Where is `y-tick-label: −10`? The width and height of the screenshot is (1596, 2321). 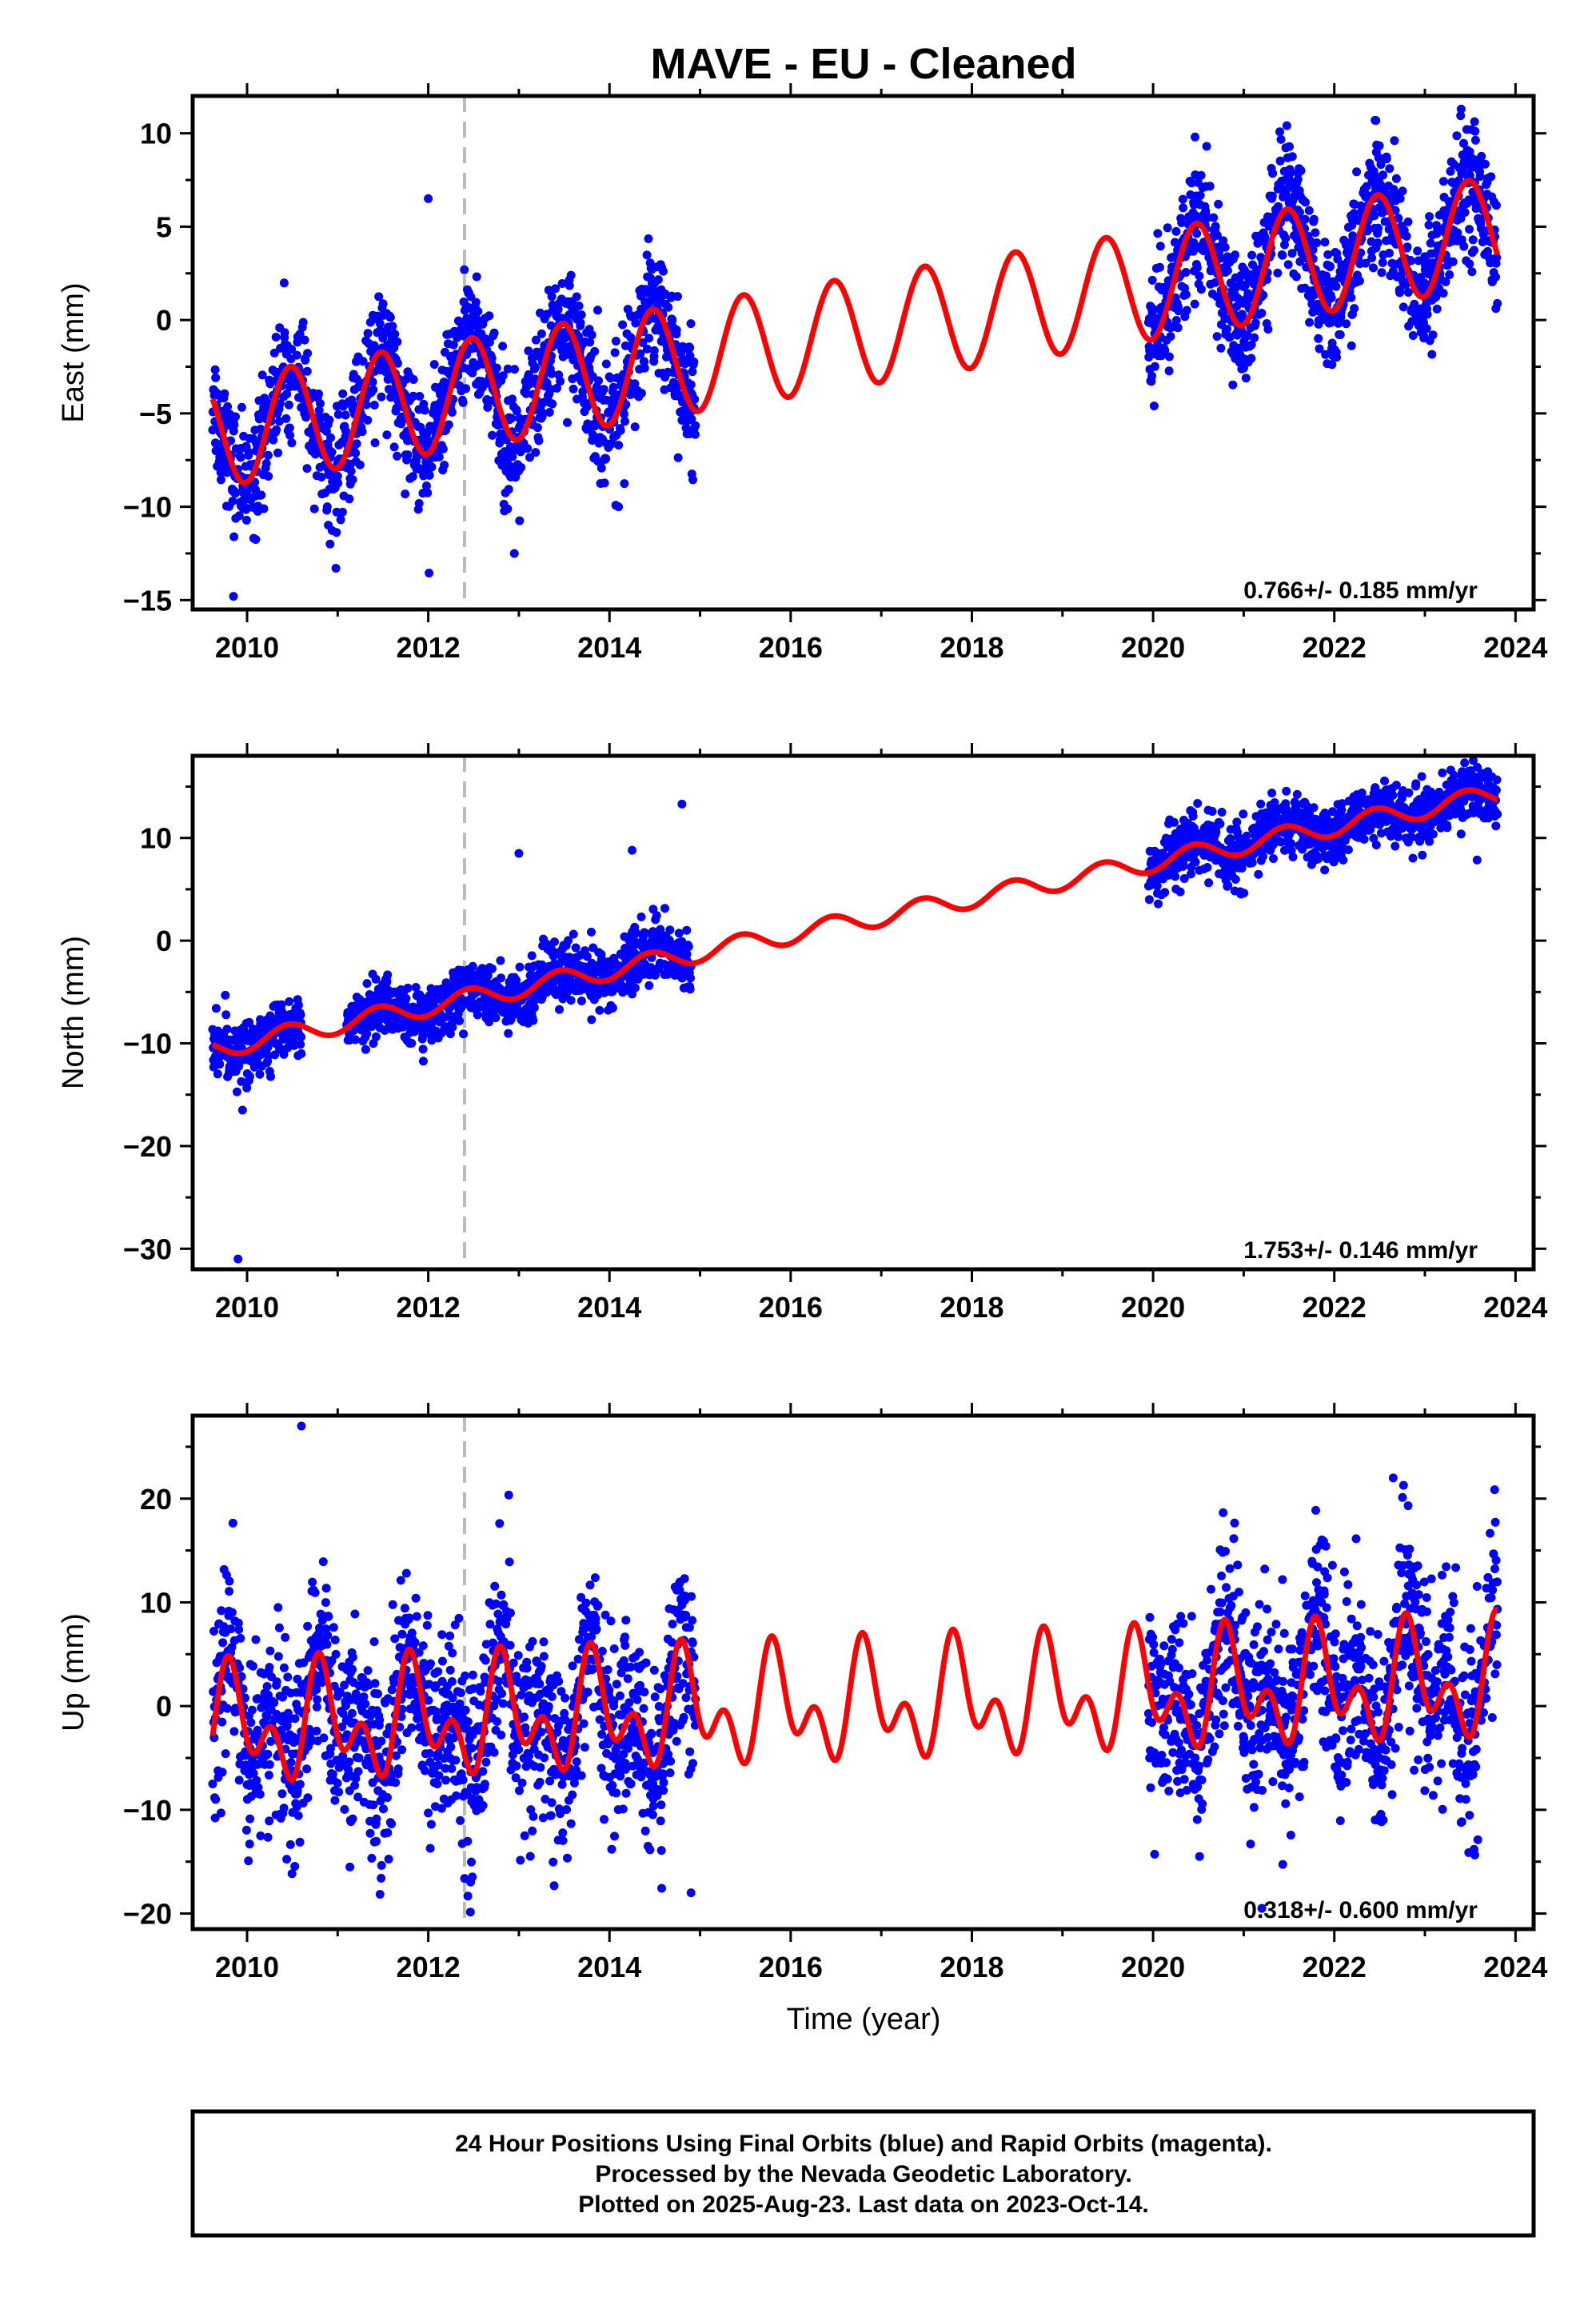
y-tick-label: −10 is located at coordinates (147, 508).